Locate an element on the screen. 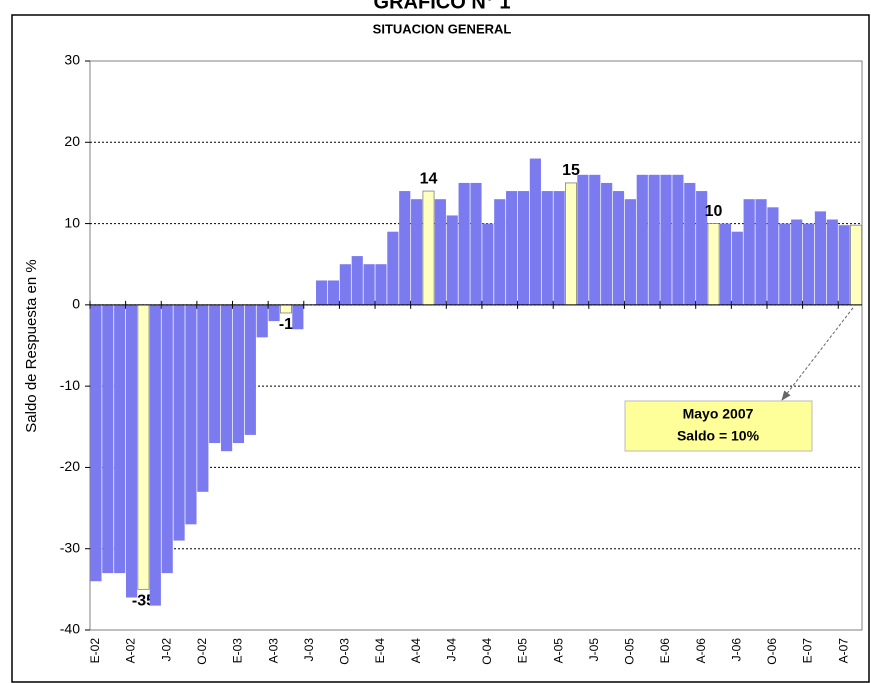 This screenshot has height=683, width=871. x-tick-label: A-02 is located at coordinates (131, 651).